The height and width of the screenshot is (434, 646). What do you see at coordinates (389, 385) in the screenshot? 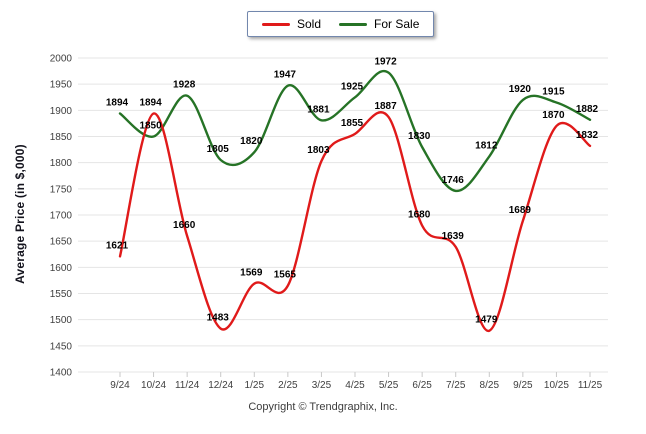
I see `x-tick-label: 5/25` at bounding box center [389, 385].